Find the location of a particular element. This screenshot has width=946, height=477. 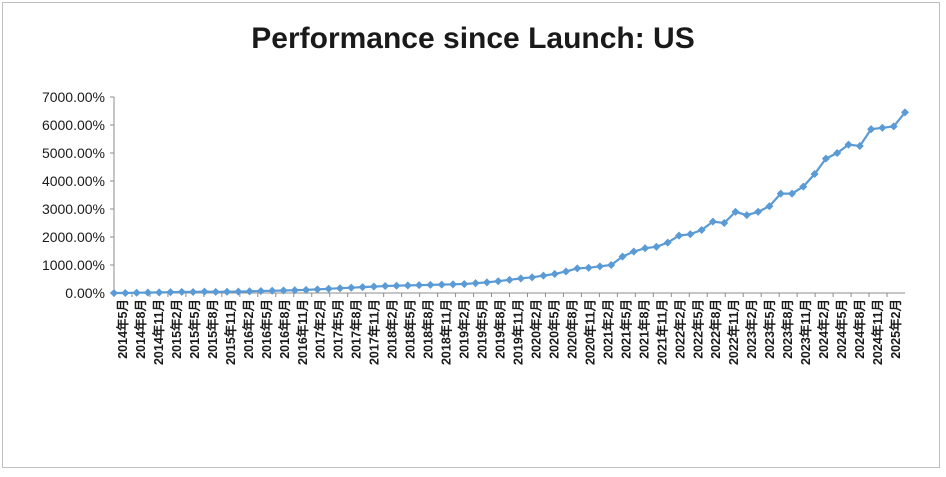

x-tick-label: 2020年2月 is located at coordinates (535, 329).